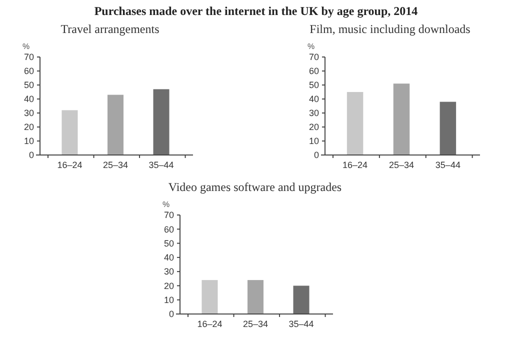 This screenshot has height=337, width=512. Describe the element at coordinates (390, 29) in the screenshot. I see `chart-subtitle: Film, music including downloads` at that location.